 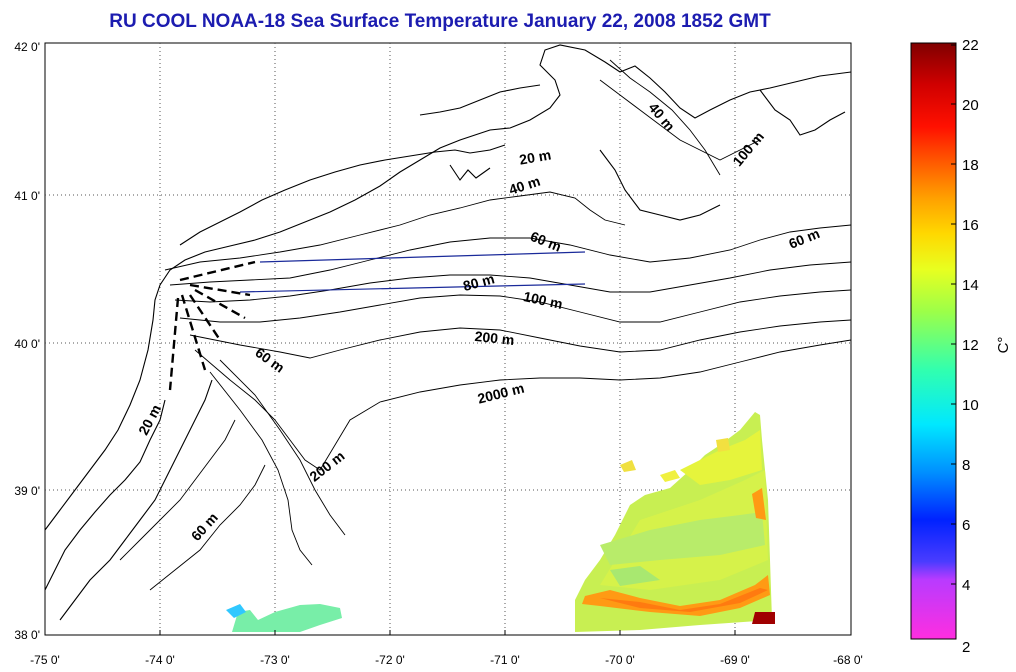 I want to click on colorbar-tick-label: 16, so click(x=970, y=225).